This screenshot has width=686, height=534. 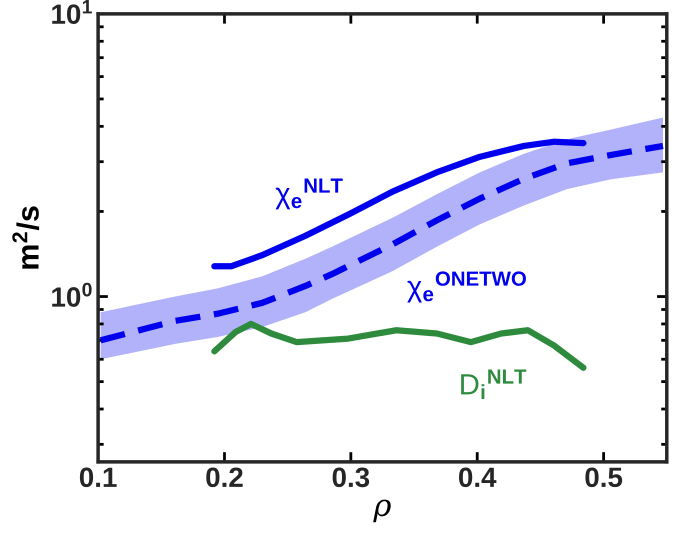 What do you see at coordinates (493, 384) in the screenshot?
I see `series-label: D$_{i}$$^{NLT}$` at bounding box center [493, 384].